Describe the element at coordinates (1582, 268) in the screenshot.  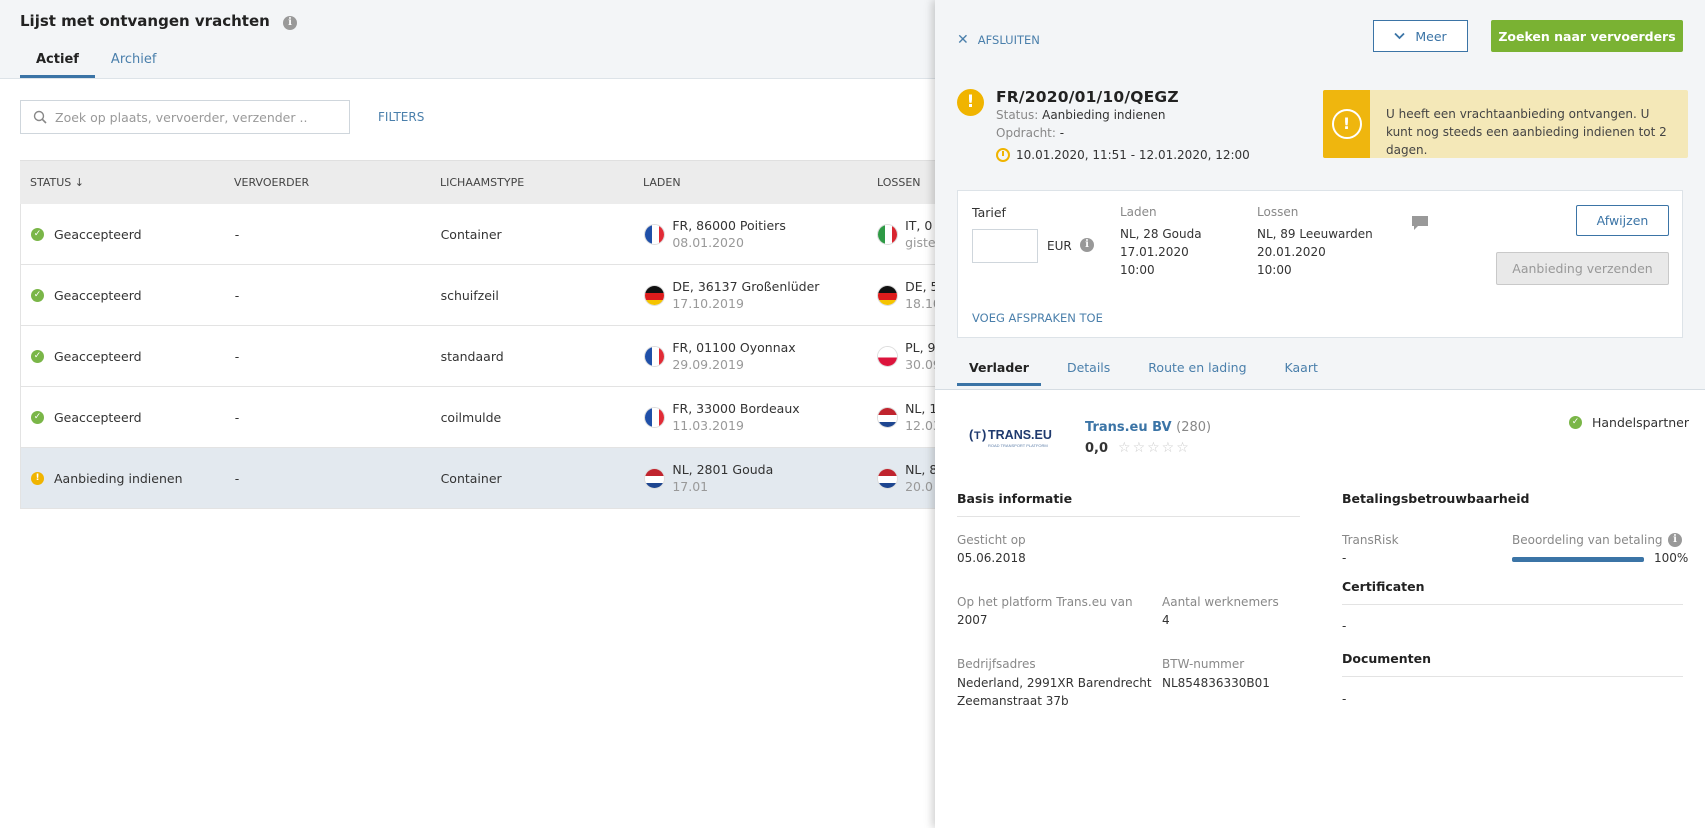
I see `send-offer-button: Aanbieding verzenden` at that location.